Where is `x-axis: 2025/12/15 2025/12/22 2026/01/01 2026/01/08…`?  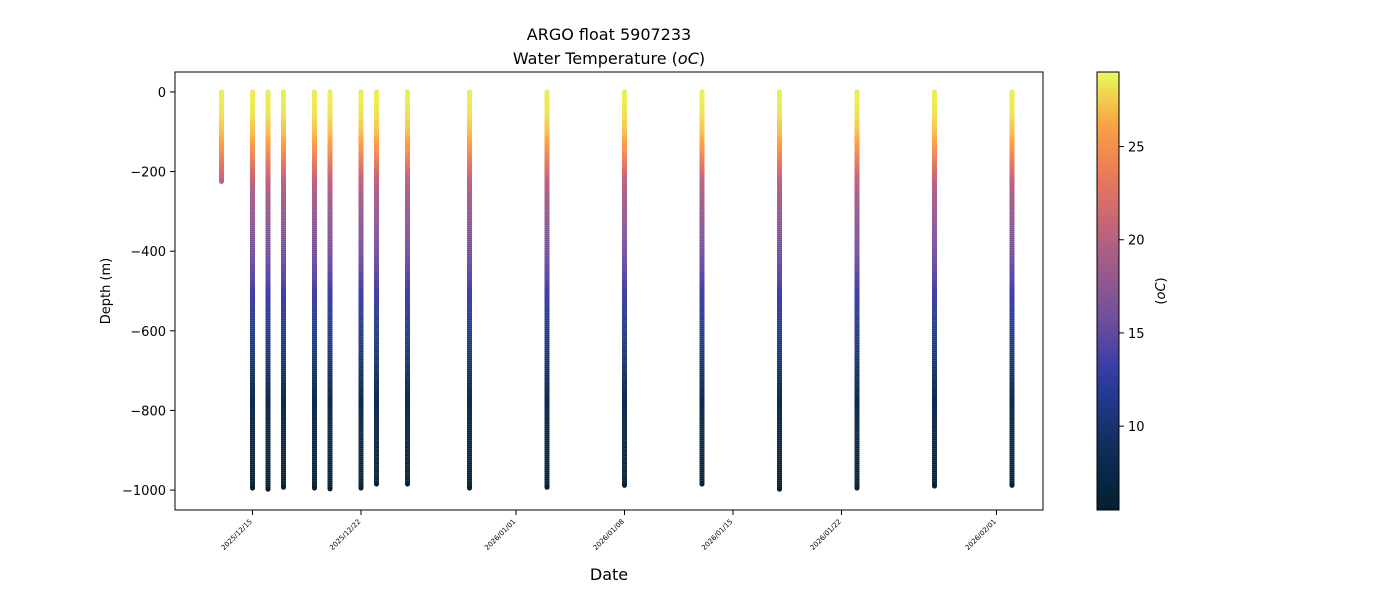
x-axis: 2025/12/15 2025/12/22 2026/01/01 2026/01/08… is located at coordinates (609, 531).